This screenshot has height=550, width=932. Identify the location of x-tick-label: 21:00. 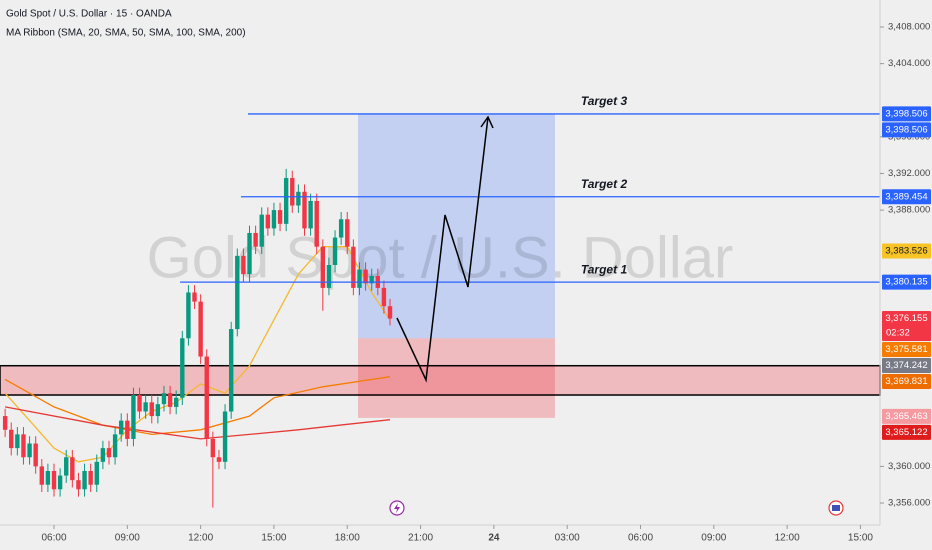
(420, 538).